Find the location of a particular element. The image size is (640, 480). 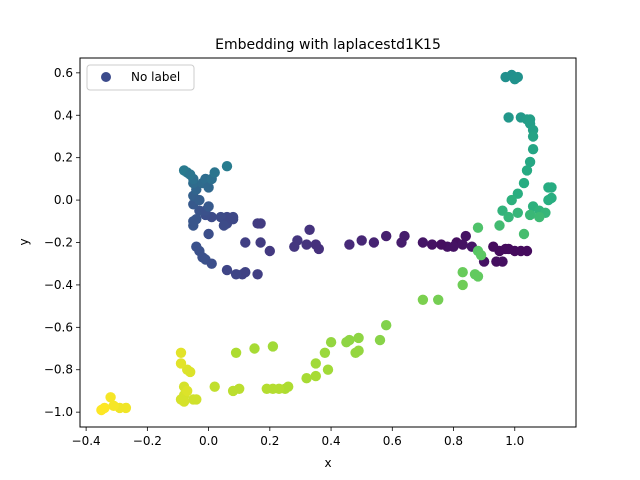

y-tick-label: 0.0 is located at coordinates (63, 200).